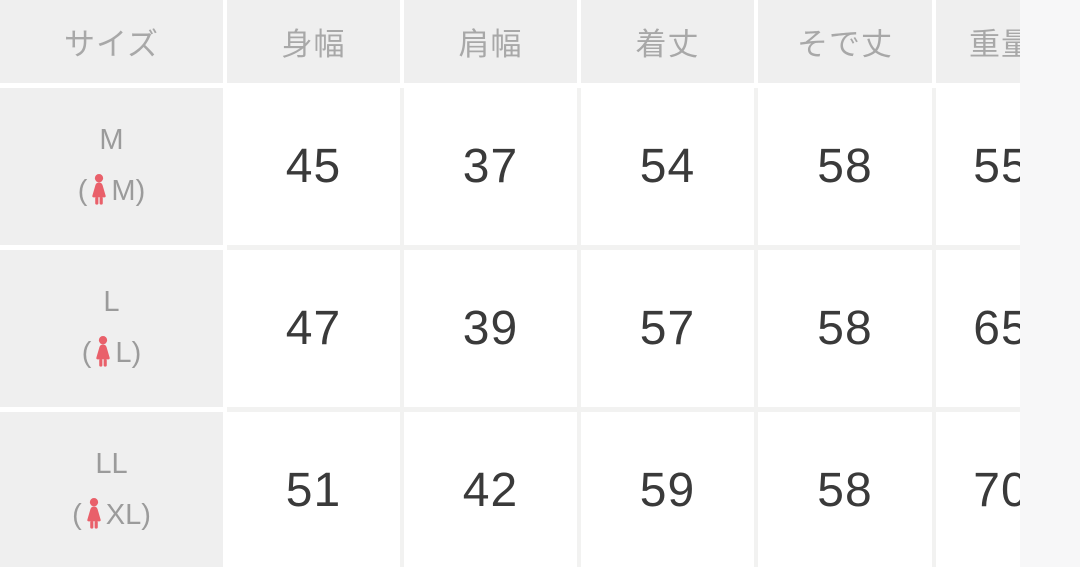  Describe the element at coordinates (845, 328) in the screenshot. I see `cell-l-sleeve-length: 58` at that location.